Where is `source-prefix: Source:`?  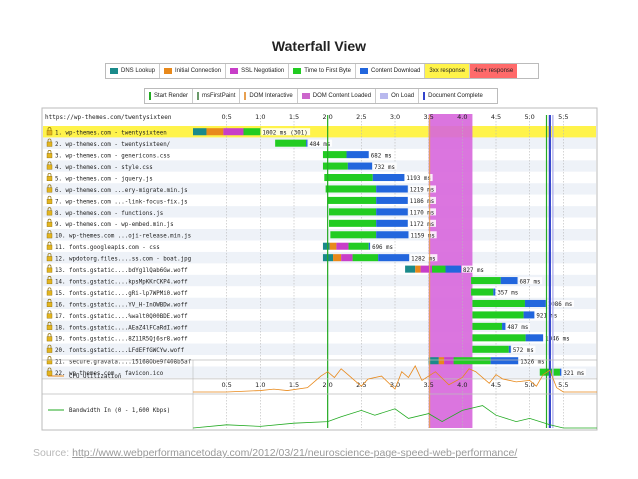
source-prefix: Source: is located at coordinates (53, 453).